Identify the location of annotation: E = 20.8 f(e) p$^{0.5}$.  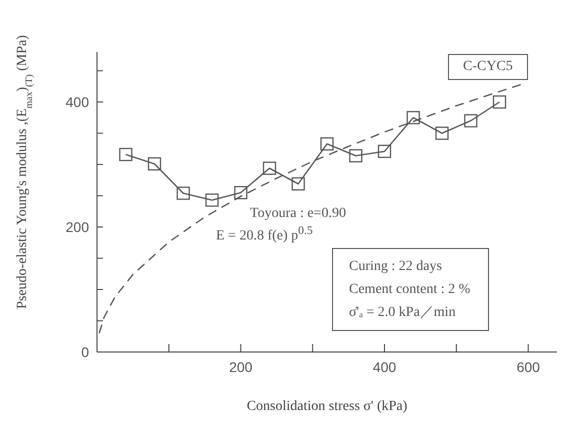
(264, 234).